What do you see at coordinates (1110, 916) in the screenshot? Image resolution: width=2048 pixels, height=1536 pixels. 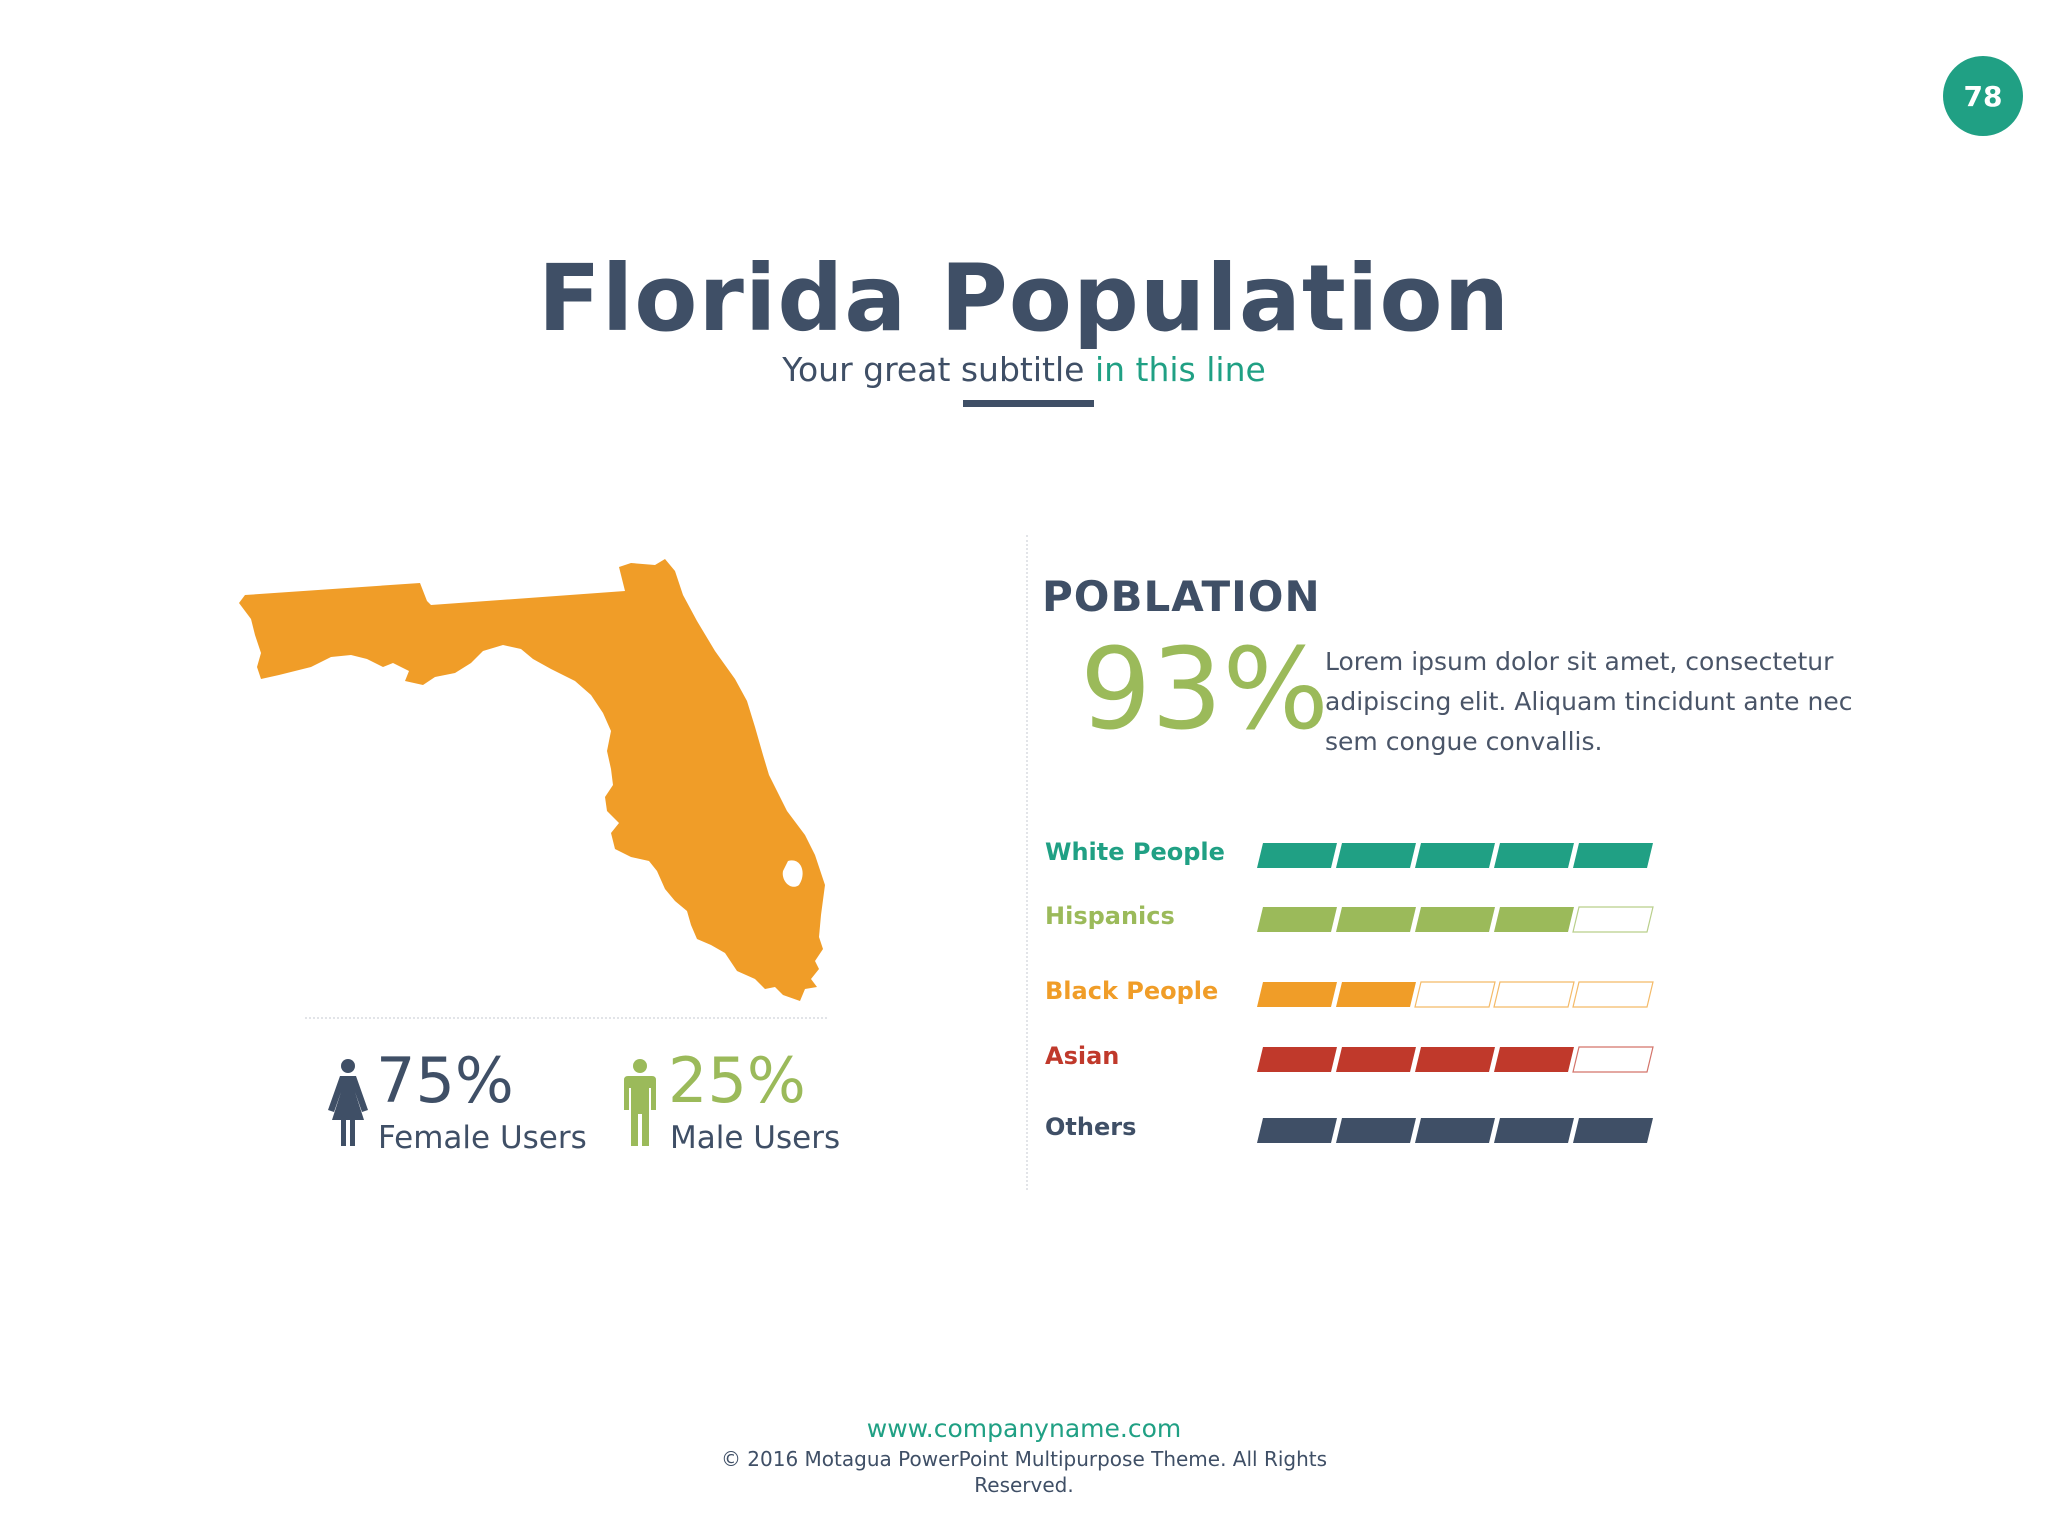 I see `bar-label-hispanics: Hispanics` at bounding box center [1110, 916].